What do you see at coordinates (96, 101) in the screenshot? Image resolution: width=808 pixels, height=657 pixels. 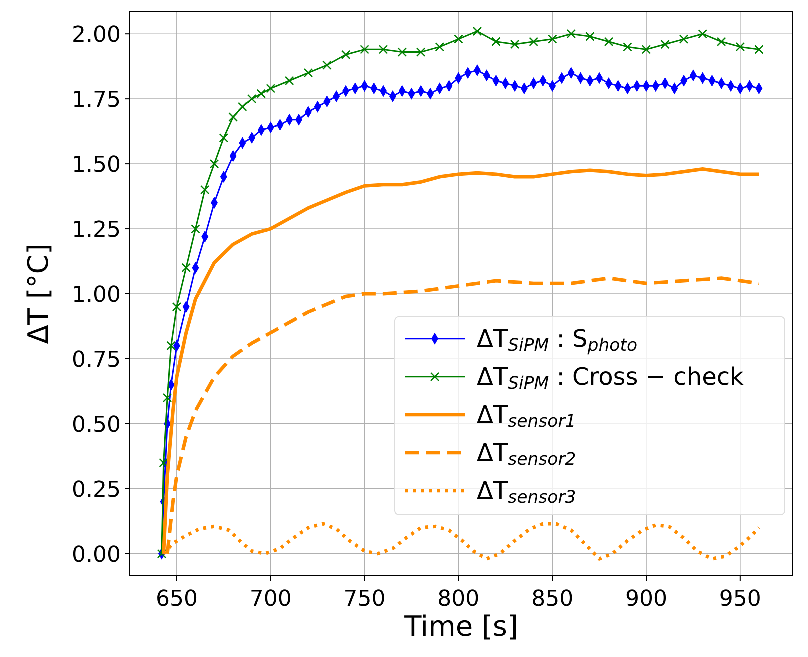 I see `y-tick-label: 1.75` at bounding box center [96, 101].